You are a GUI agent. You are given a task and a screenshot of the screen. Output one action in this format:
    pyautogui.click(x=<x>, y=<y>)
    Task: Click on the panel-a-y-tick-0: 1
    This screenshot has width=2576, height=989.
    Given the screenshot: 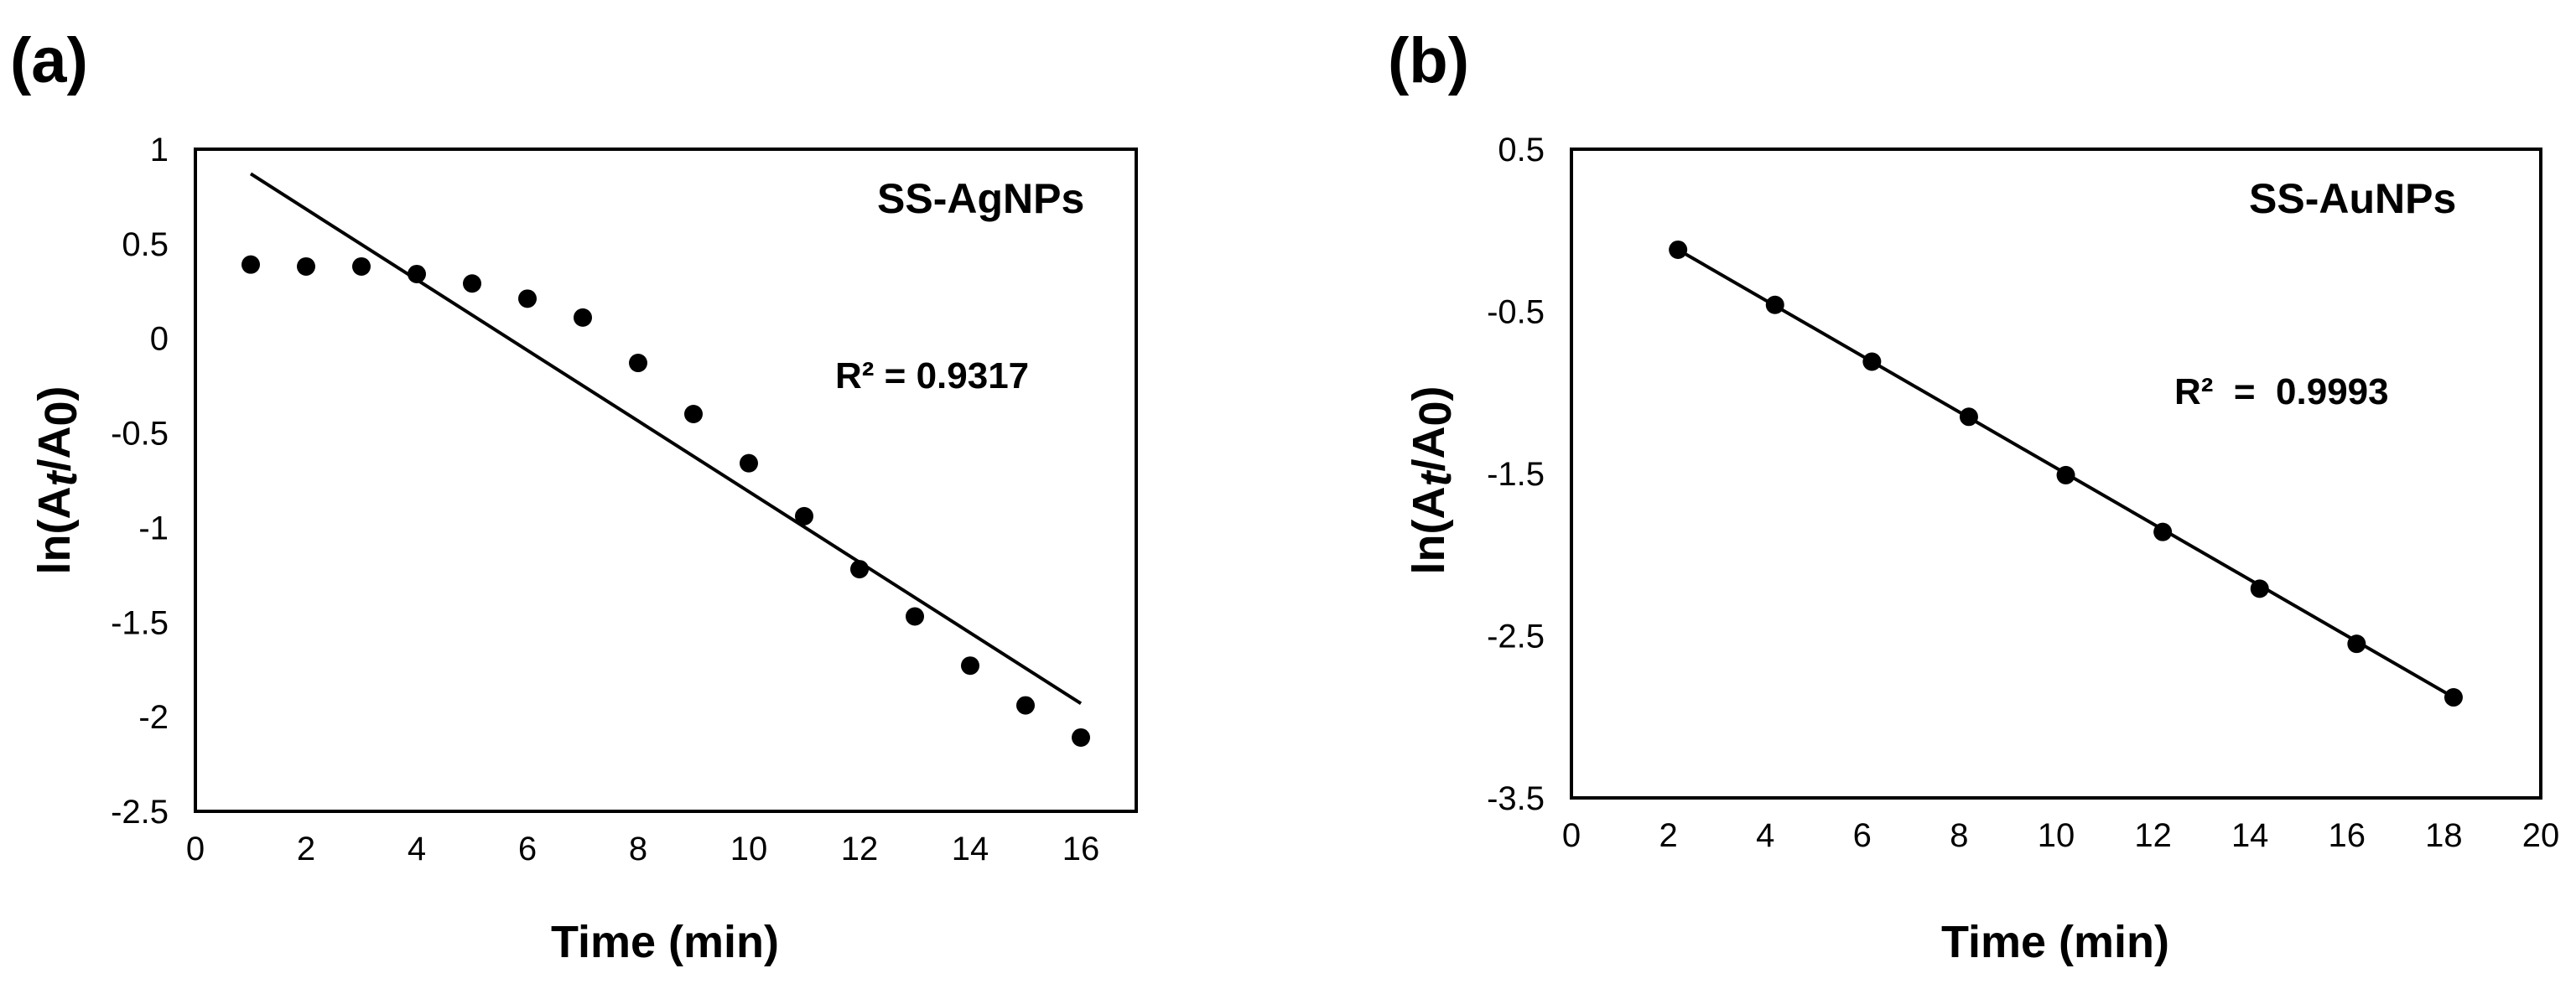 What is the action you would take?
    pyautogui.click(x=159, y=150)
    